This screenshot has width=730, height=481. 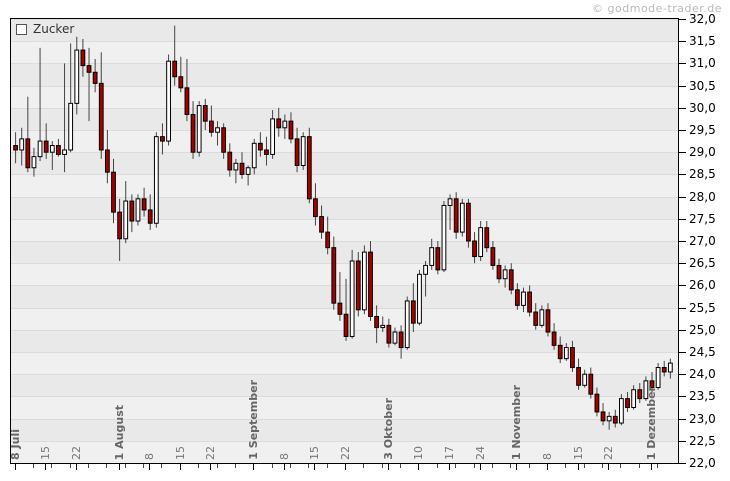 I want to click on y-axis-label: 29,5, so click(x=702, y=130).